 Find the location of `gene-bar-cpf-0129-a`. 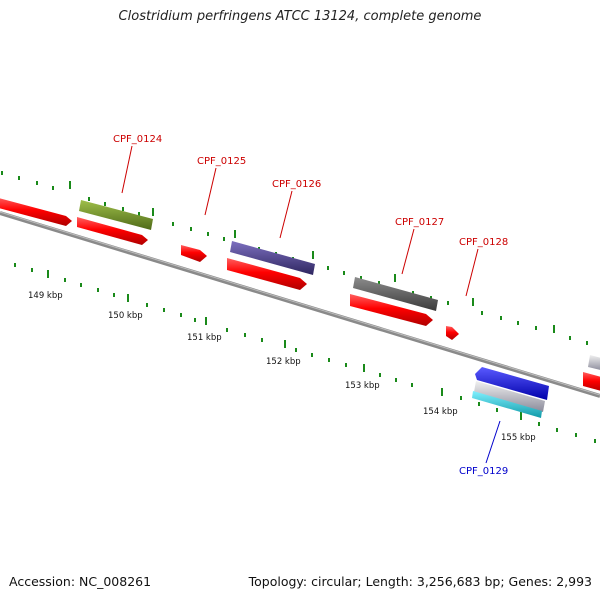

gene-bar-cpf-0129-a is located at coordinates (509, 396).